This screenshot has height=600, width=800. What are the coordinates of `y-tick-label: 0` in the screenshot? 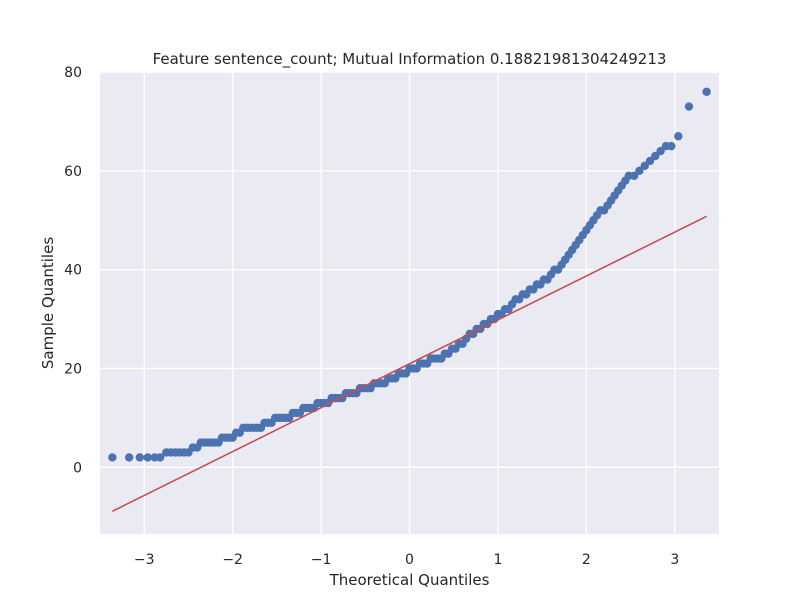 It's located at (77, 468).